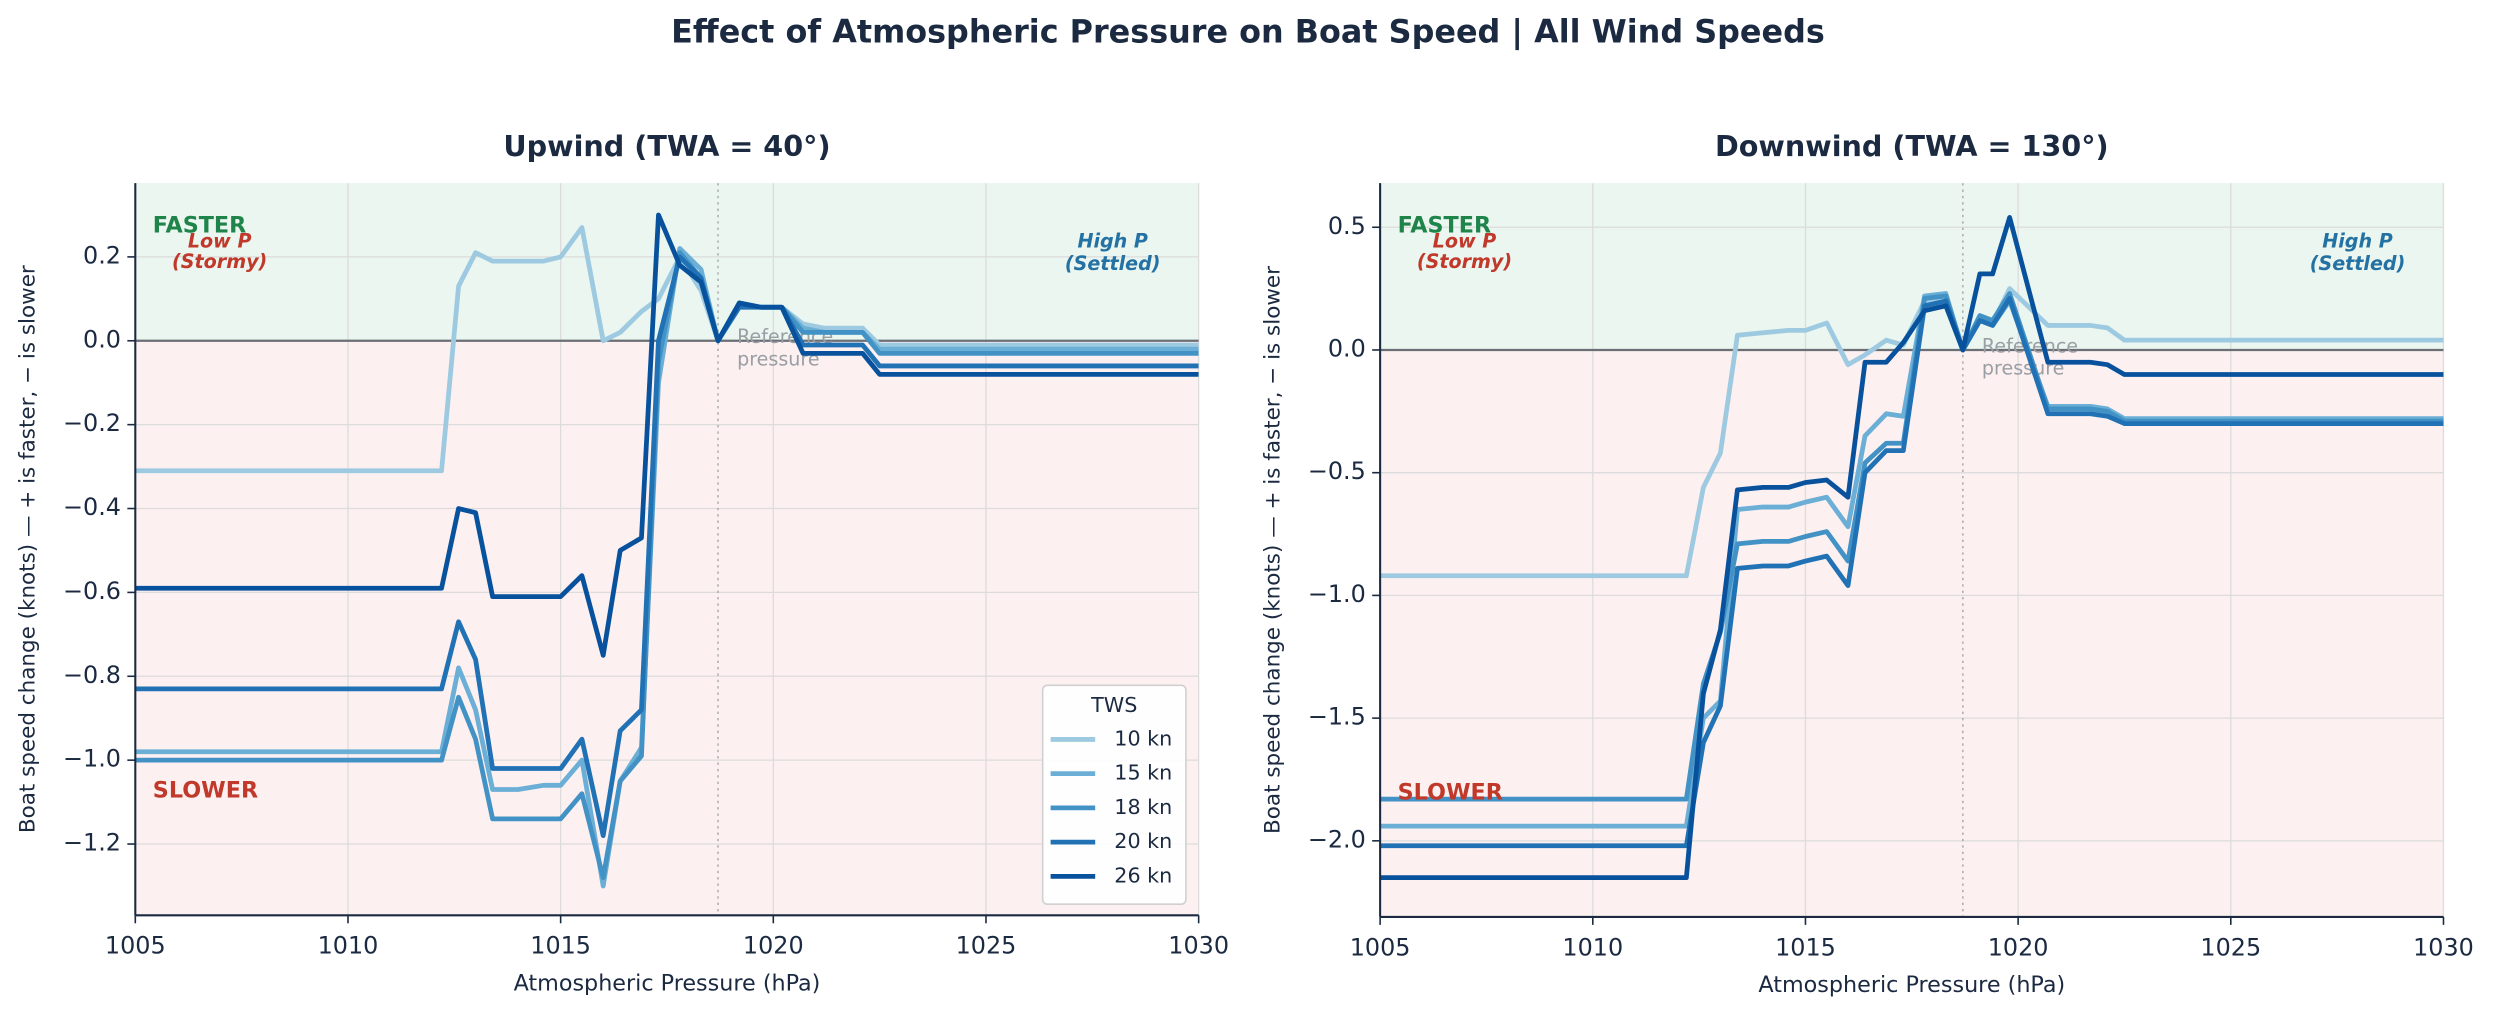  I want to click on y-tick-label: −0.5, so click(1337, 471).